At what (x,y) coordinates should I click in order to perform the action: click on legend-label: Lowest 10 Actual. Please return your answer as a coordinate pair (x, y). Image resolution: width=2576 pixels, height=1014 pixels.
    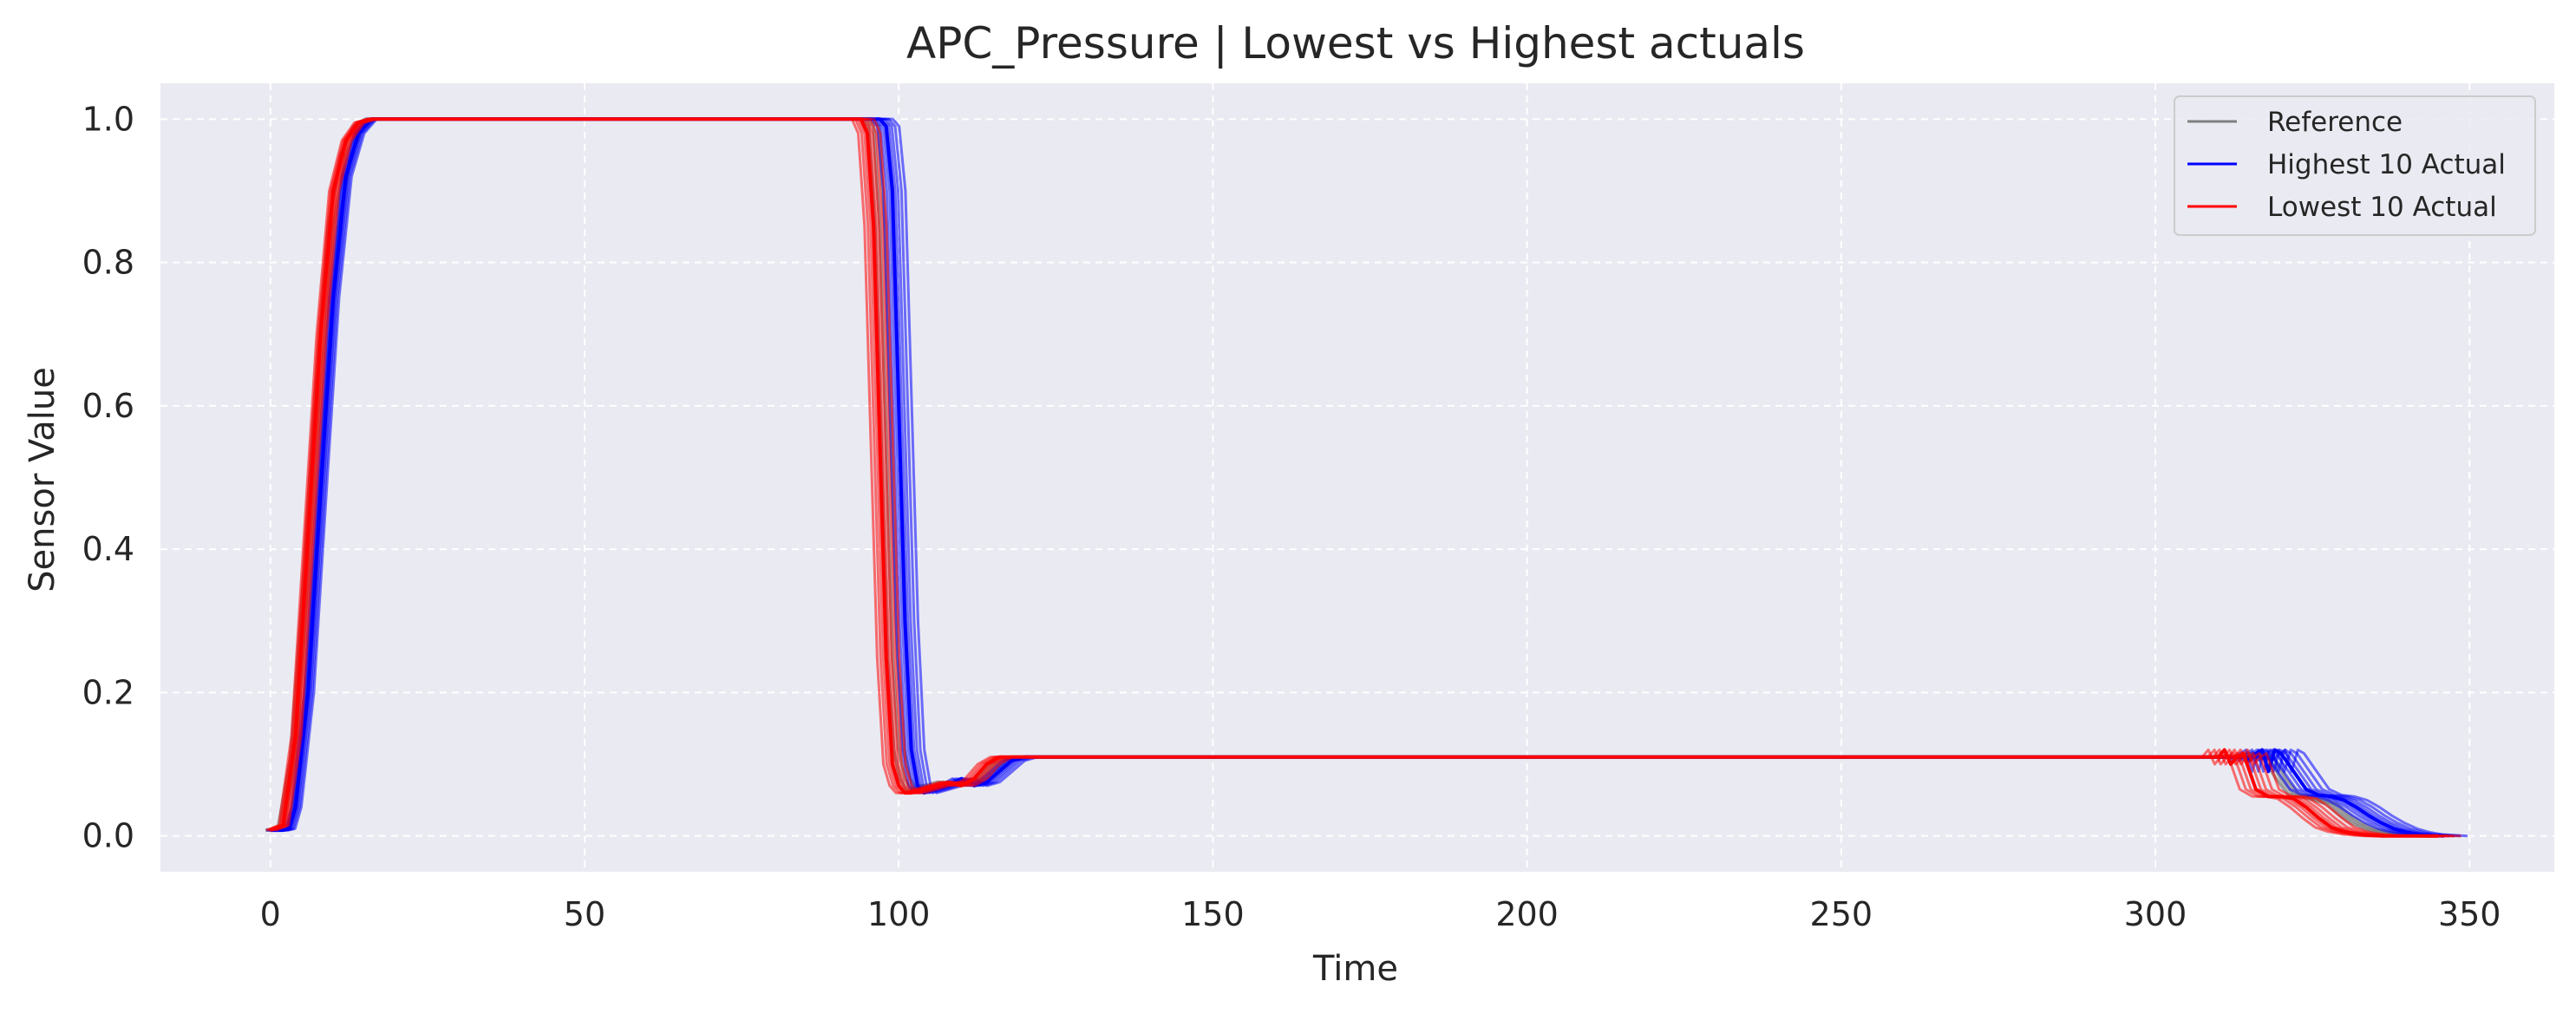
    Looking at the image, I should click on (2382, 207).